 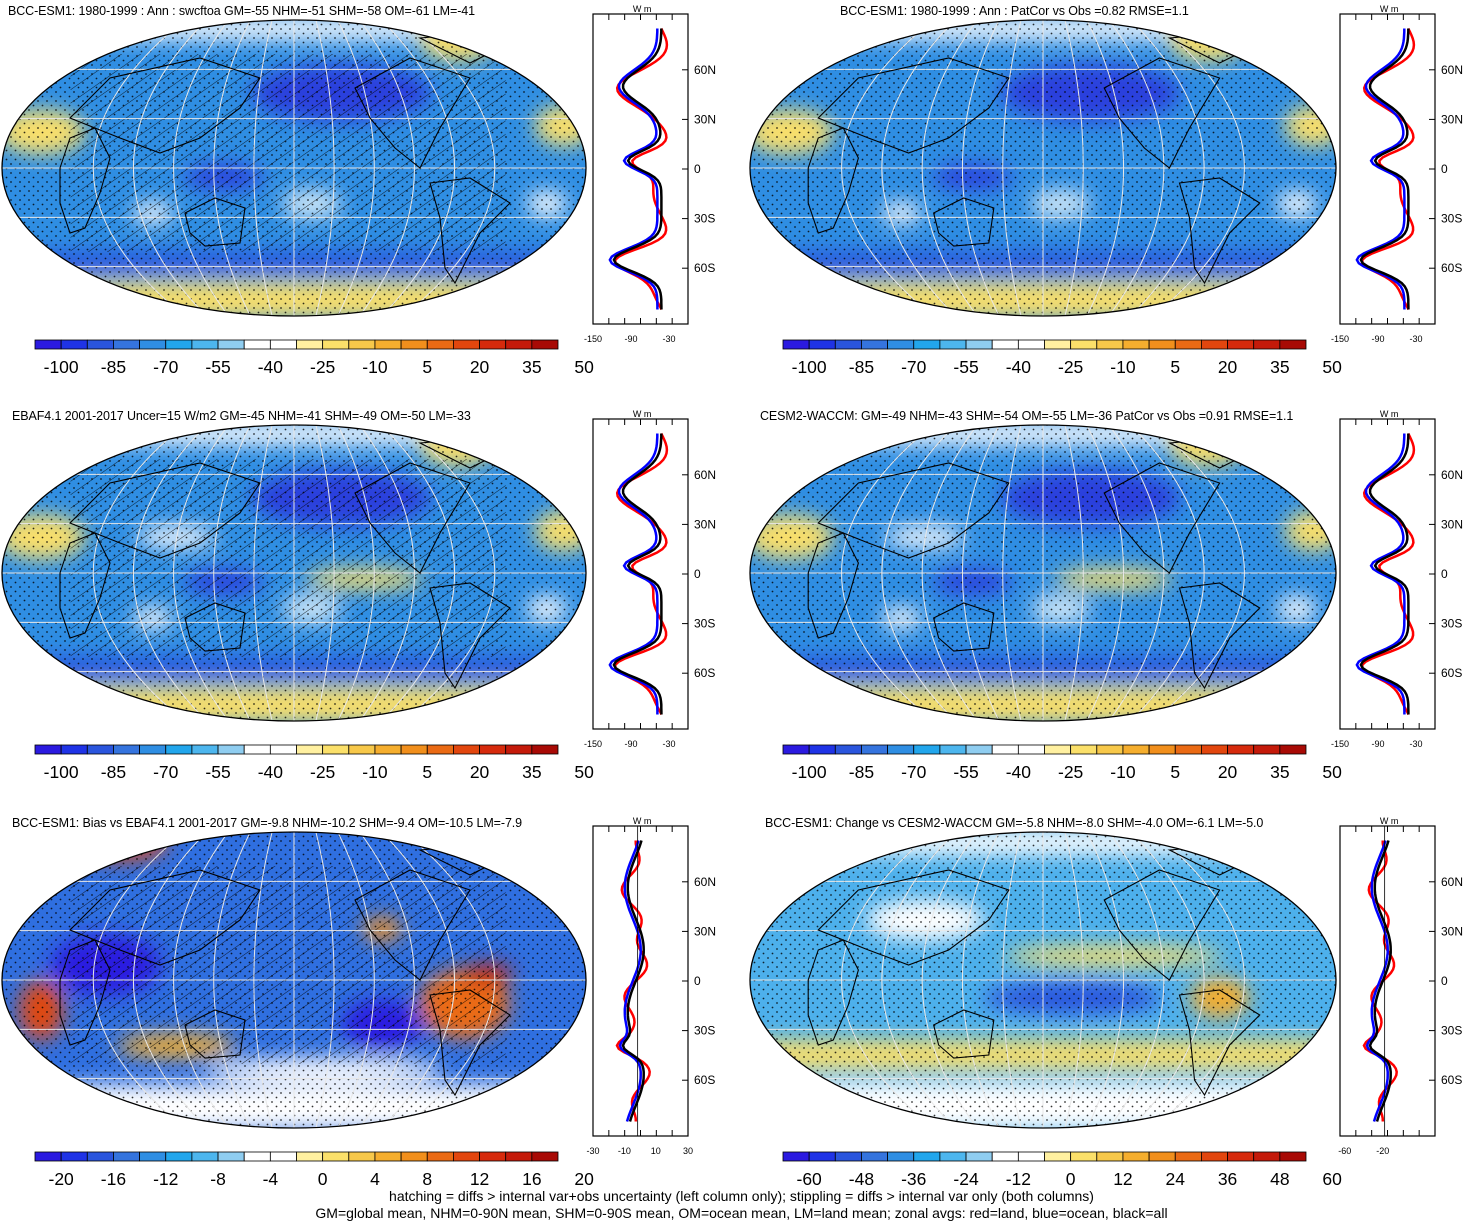 I want to click on colorbar-label: 20, so click(x=1228, y=367).